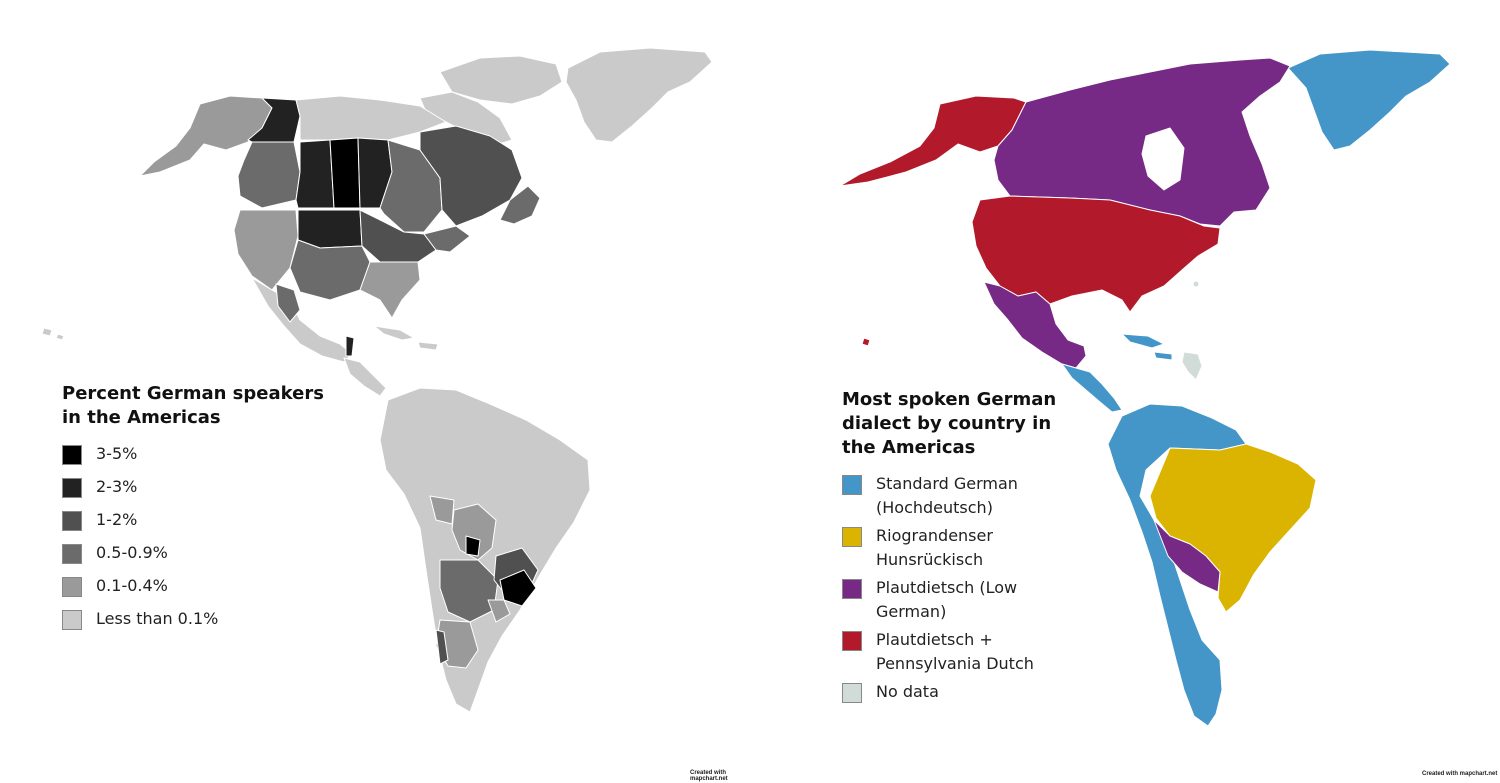  Describe the element at coordinates (157, 618) in the screenshot. I see `left-legend-label: Less than 0.1%` at that location.